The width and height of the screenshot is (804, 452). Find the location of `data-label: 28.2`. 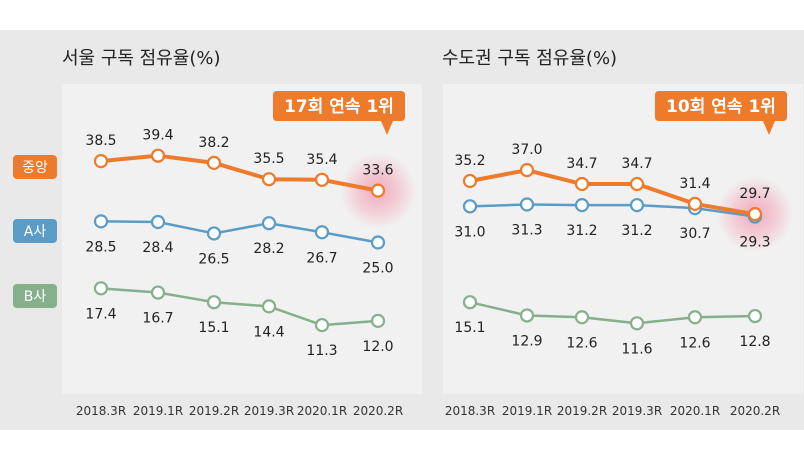

data-label: 28.2 is located at coordinates (268, 249).